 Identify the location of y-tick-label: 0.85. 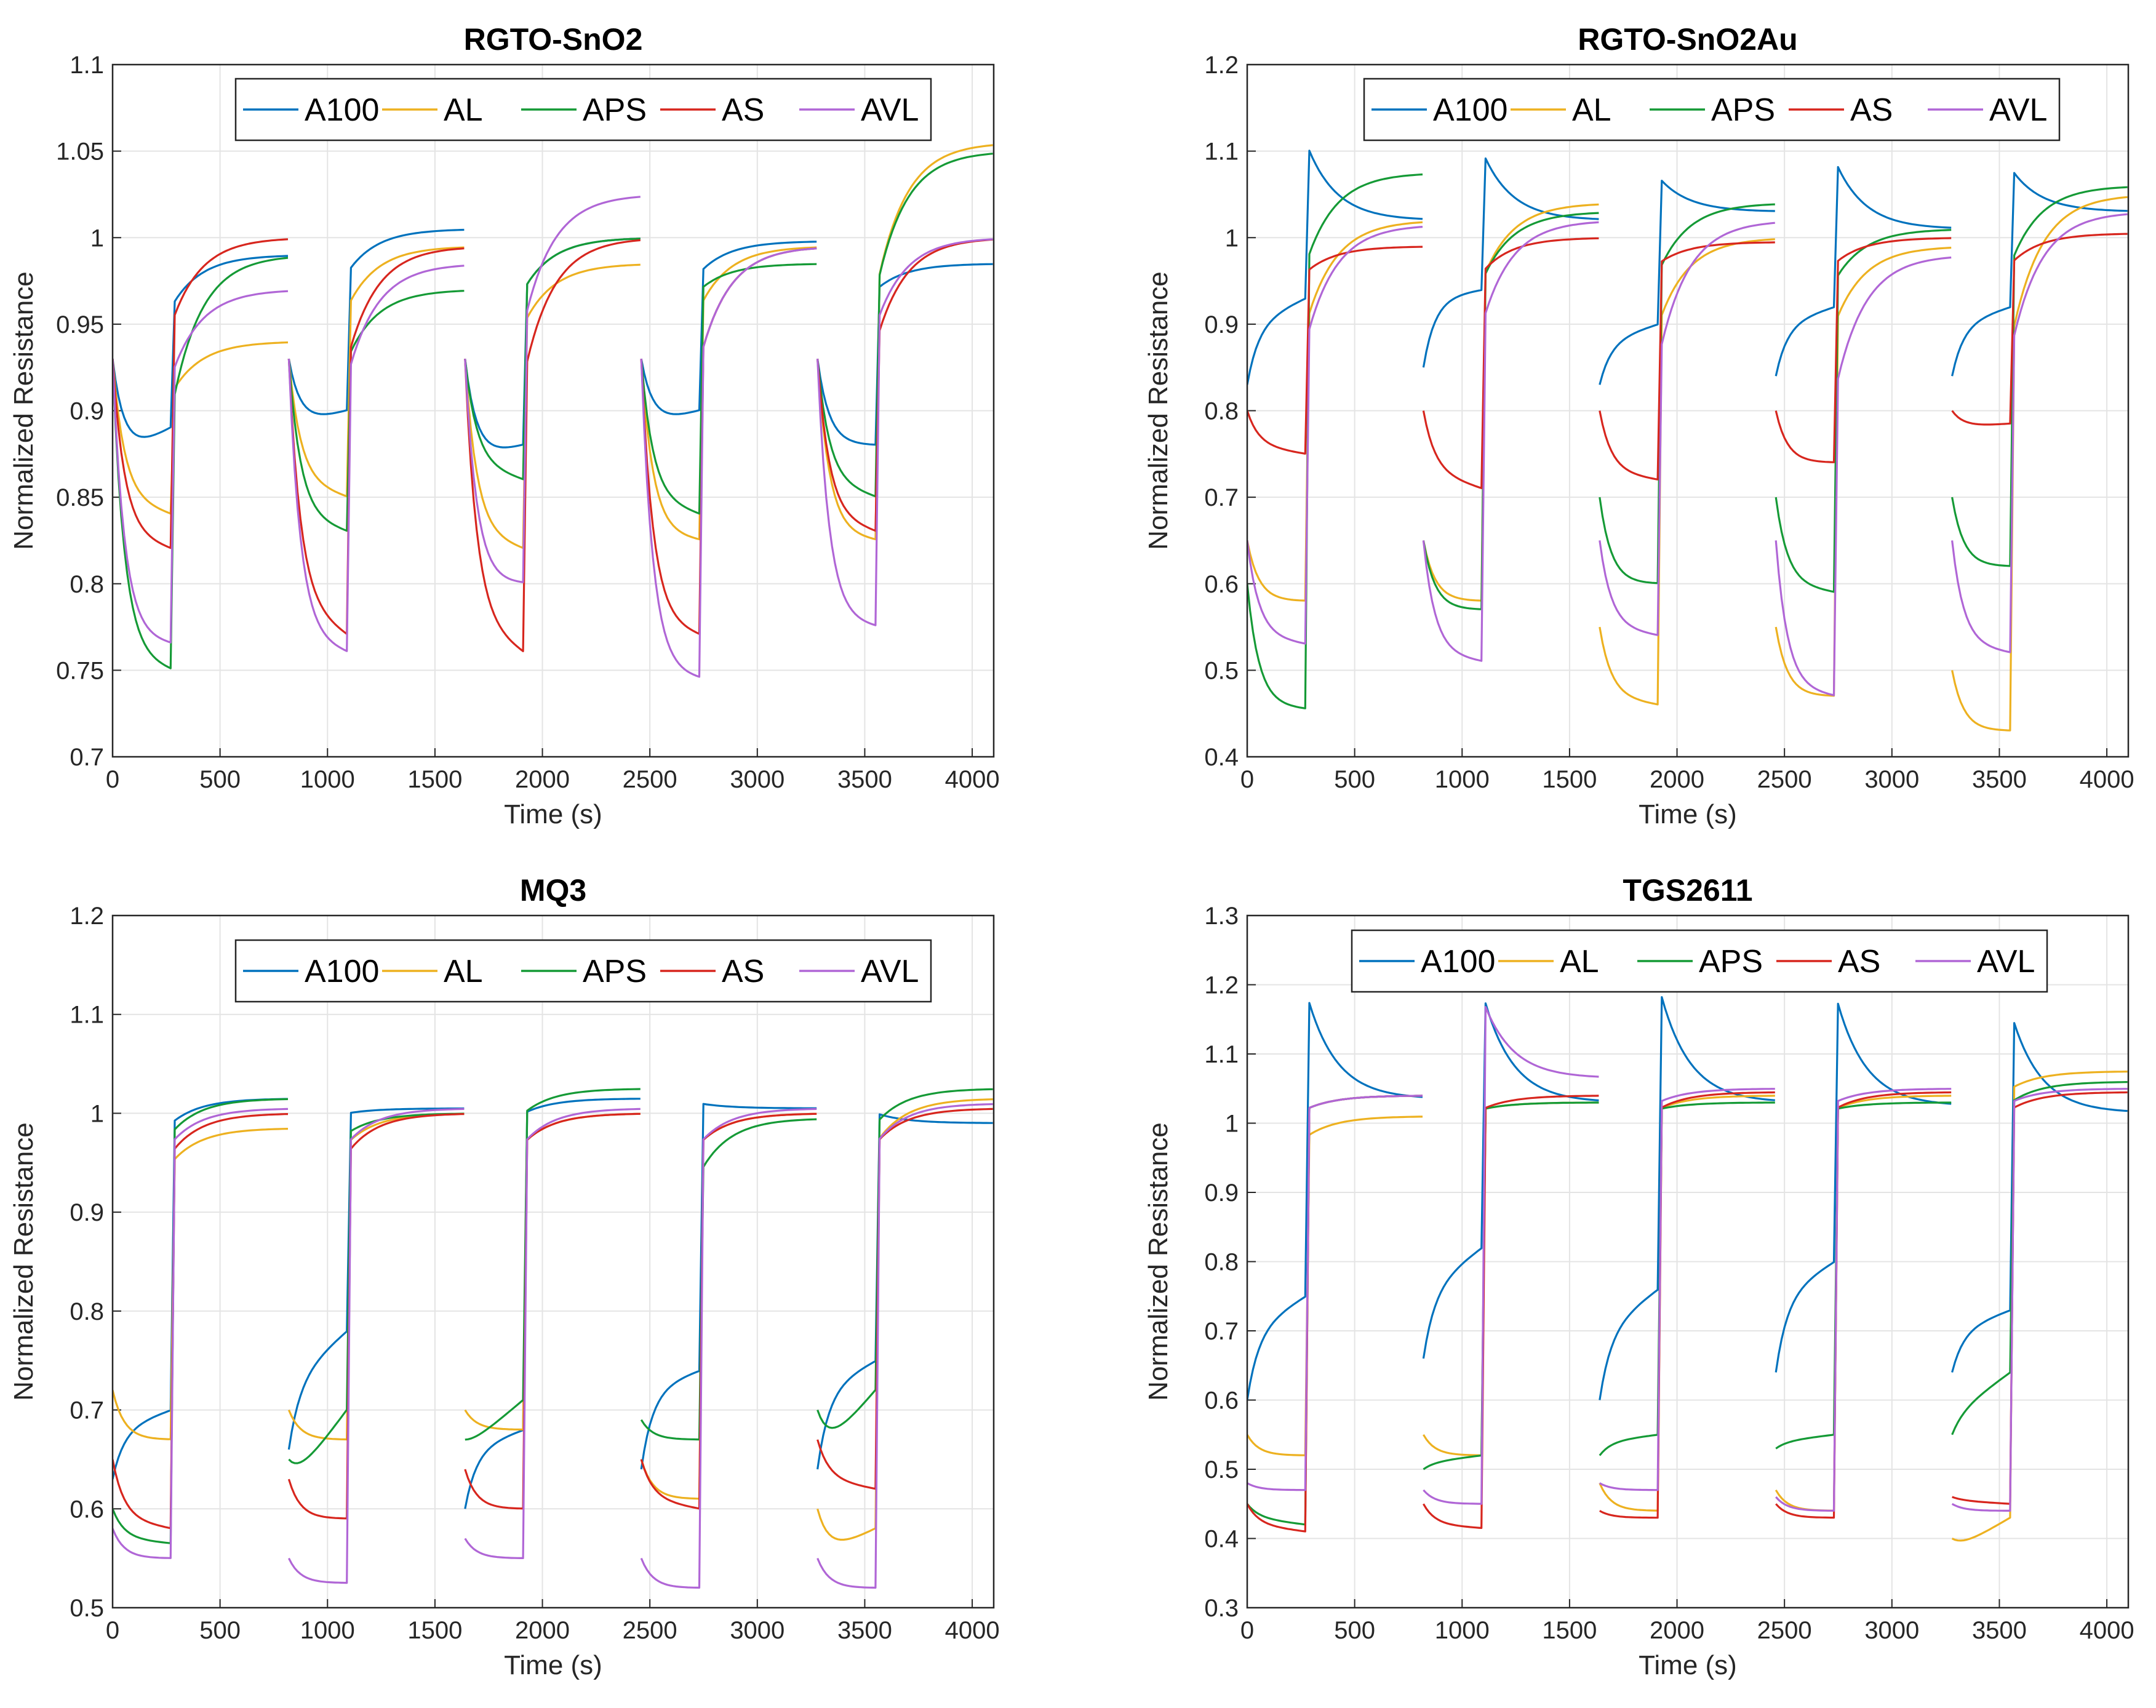
(80, 498).